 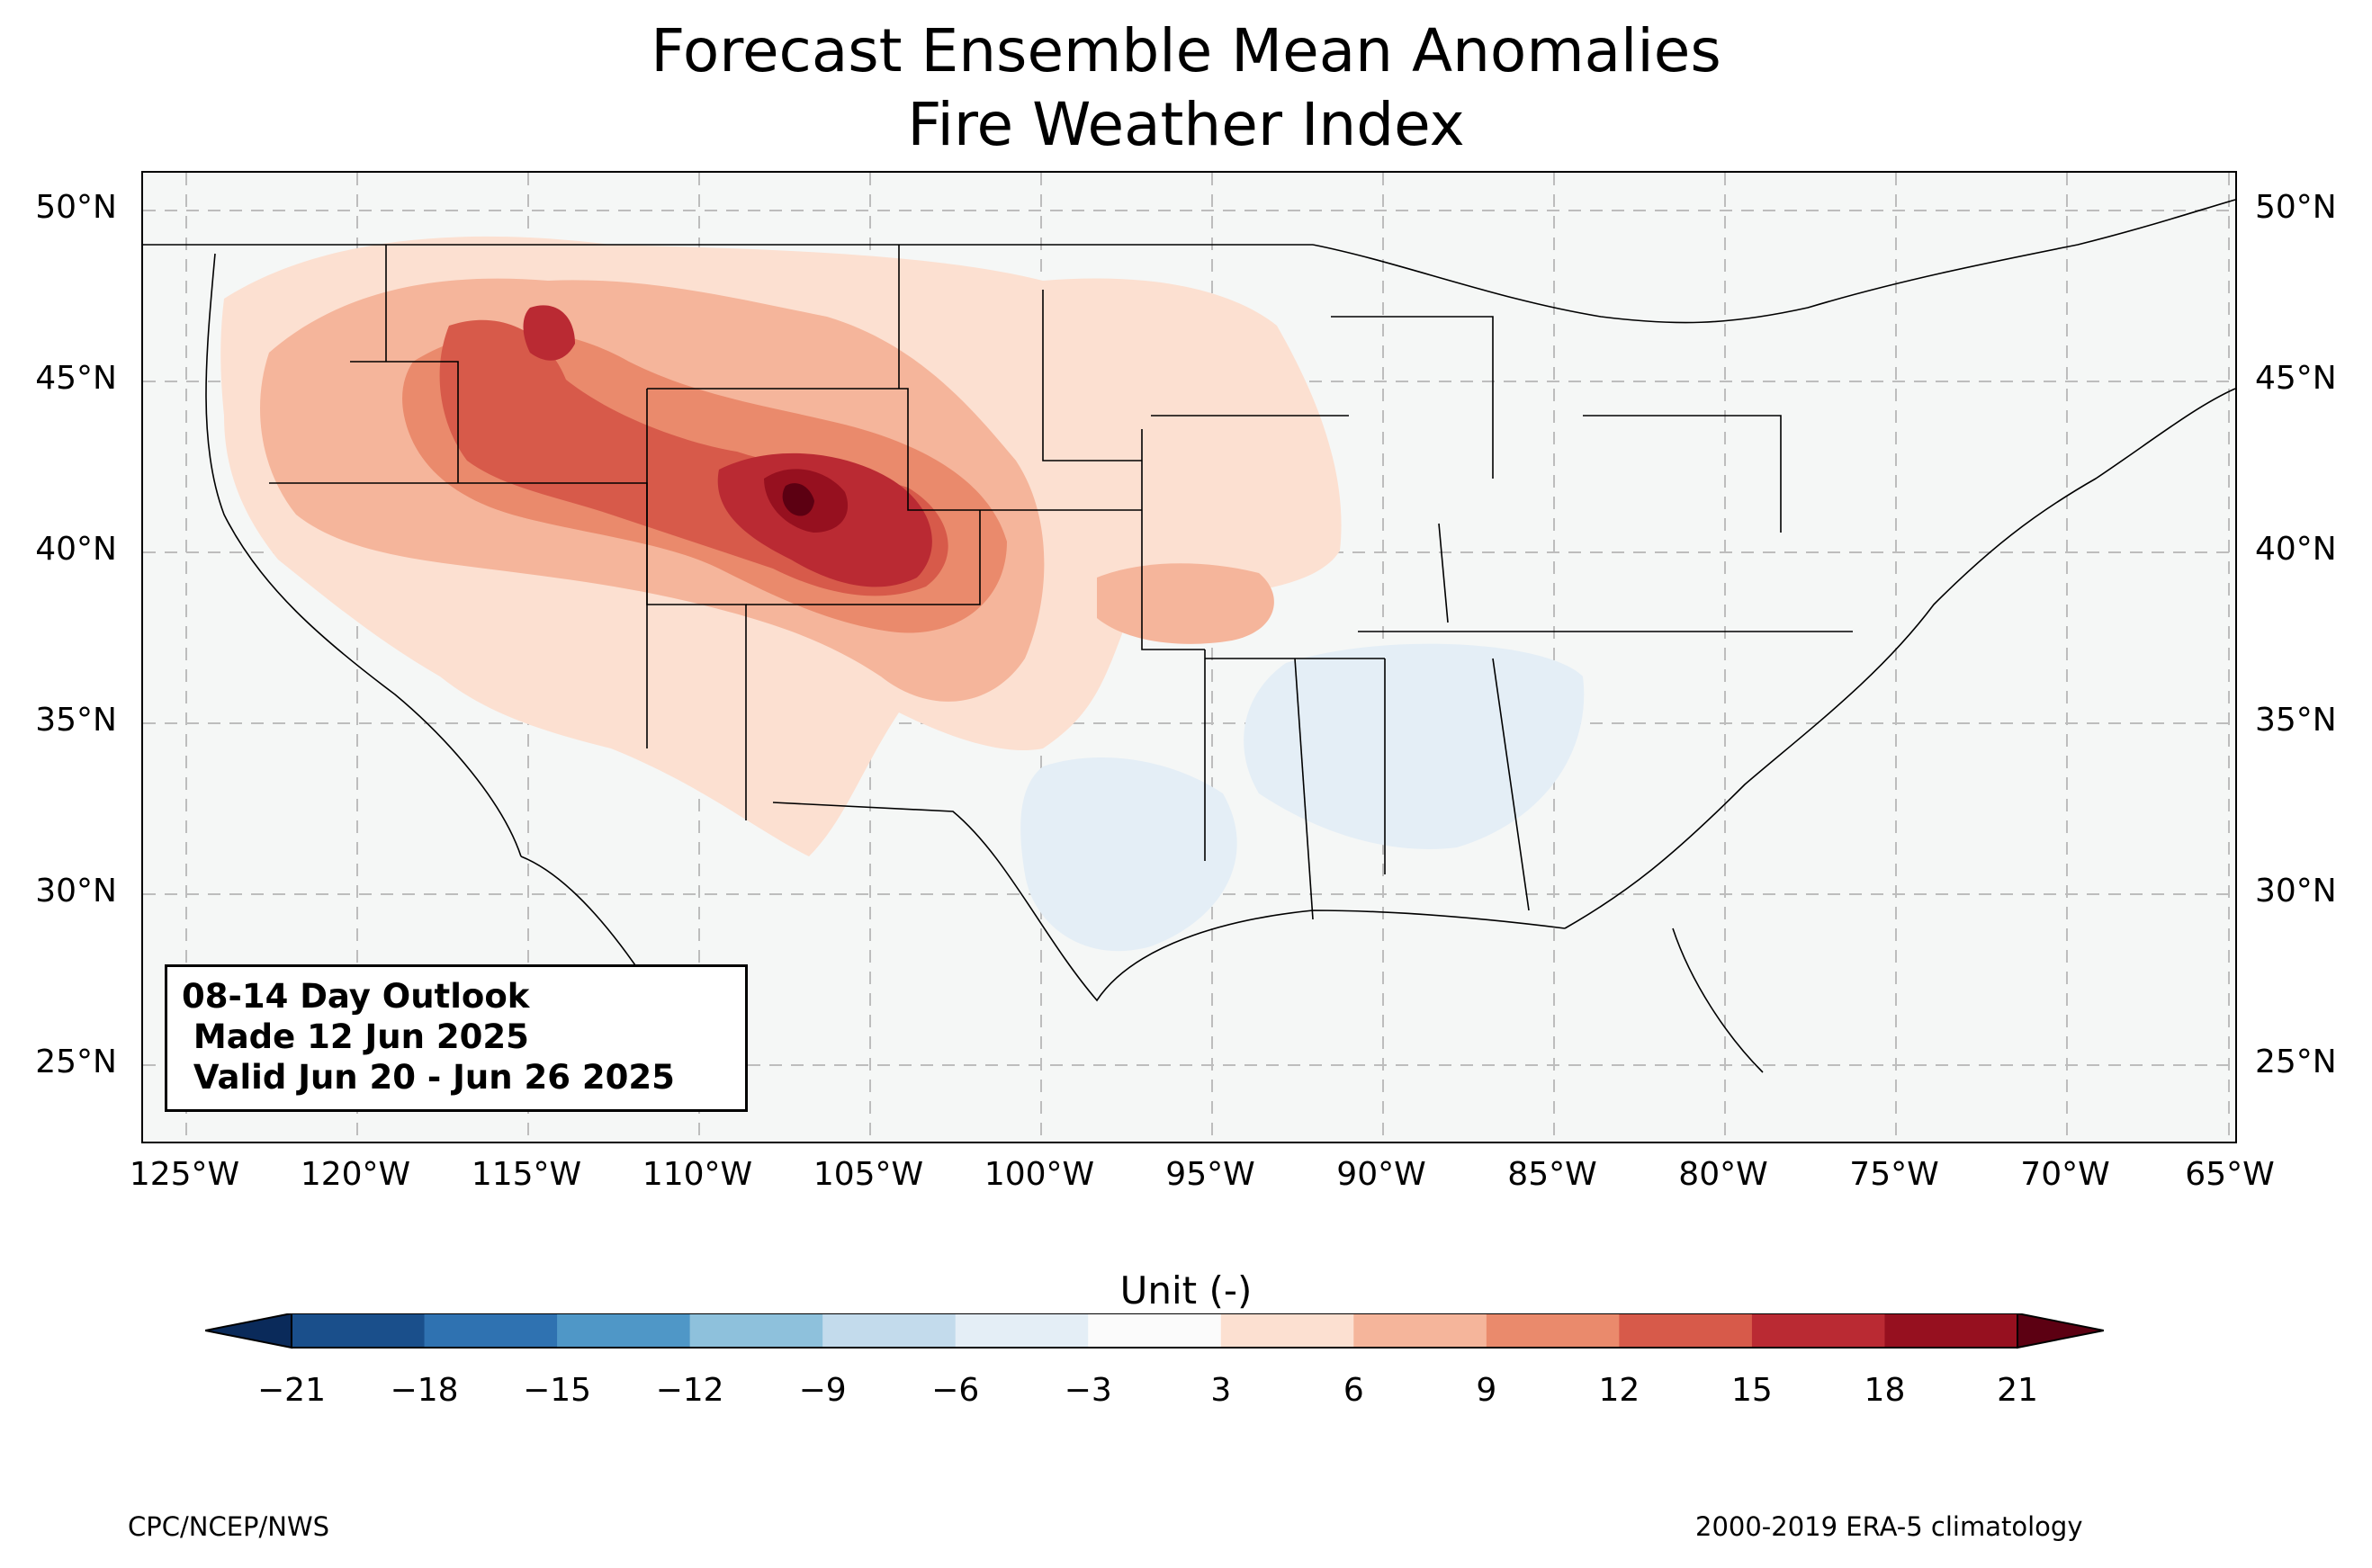 What do you see at coordinates (2296, 207) in the screenshot?
I see `lat-label-right: 50°N` at bounding box center [2296, 207].